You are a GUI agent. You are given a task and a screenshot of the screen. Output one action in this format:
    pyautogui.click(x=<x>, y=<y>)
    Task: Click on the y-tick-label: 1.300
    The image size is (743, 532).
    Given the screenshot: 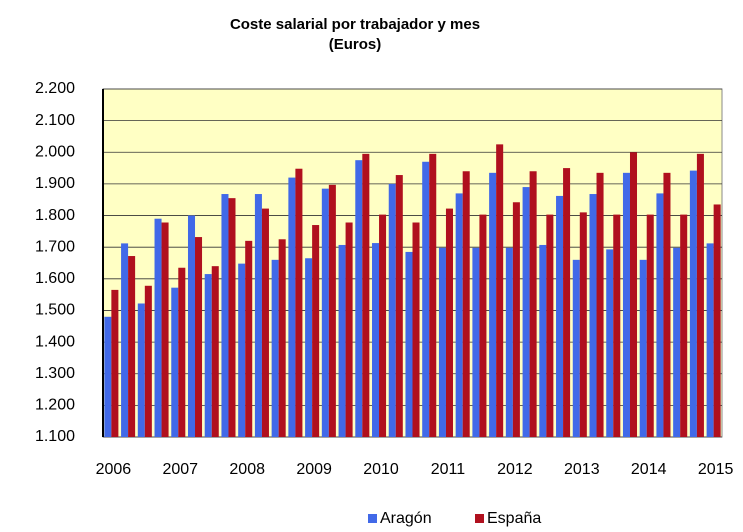 What is the action you would take?
    pyautogui.click(x=55, y=373)
    